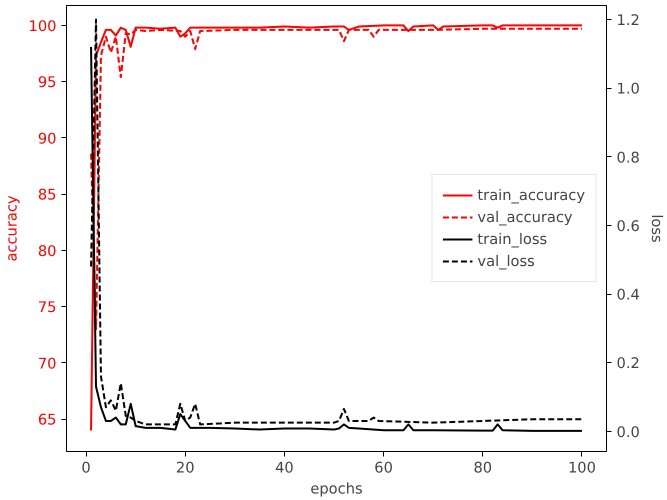 The width and height of the screenshot is (667, 500). What do you see at coordinates (628, 363) in the screenshot?
I see `y2-tick-label: 0.2` at bounding box center [628, 363].